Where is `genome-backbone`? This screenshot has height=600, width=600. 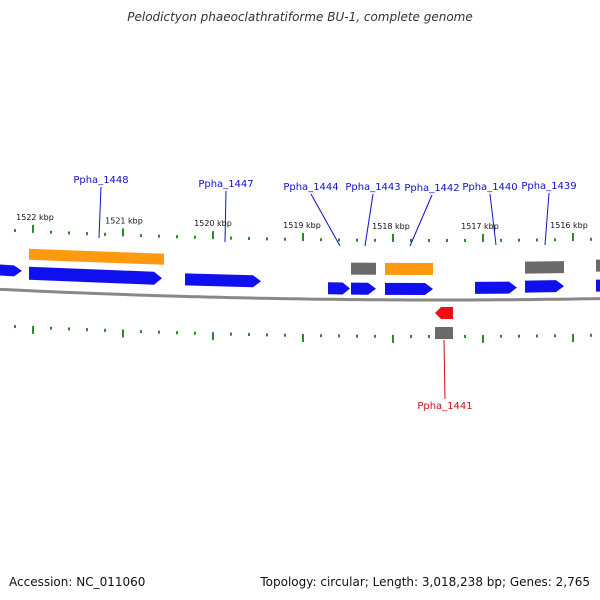 genome-backbone is located at coordinates (300, 294).